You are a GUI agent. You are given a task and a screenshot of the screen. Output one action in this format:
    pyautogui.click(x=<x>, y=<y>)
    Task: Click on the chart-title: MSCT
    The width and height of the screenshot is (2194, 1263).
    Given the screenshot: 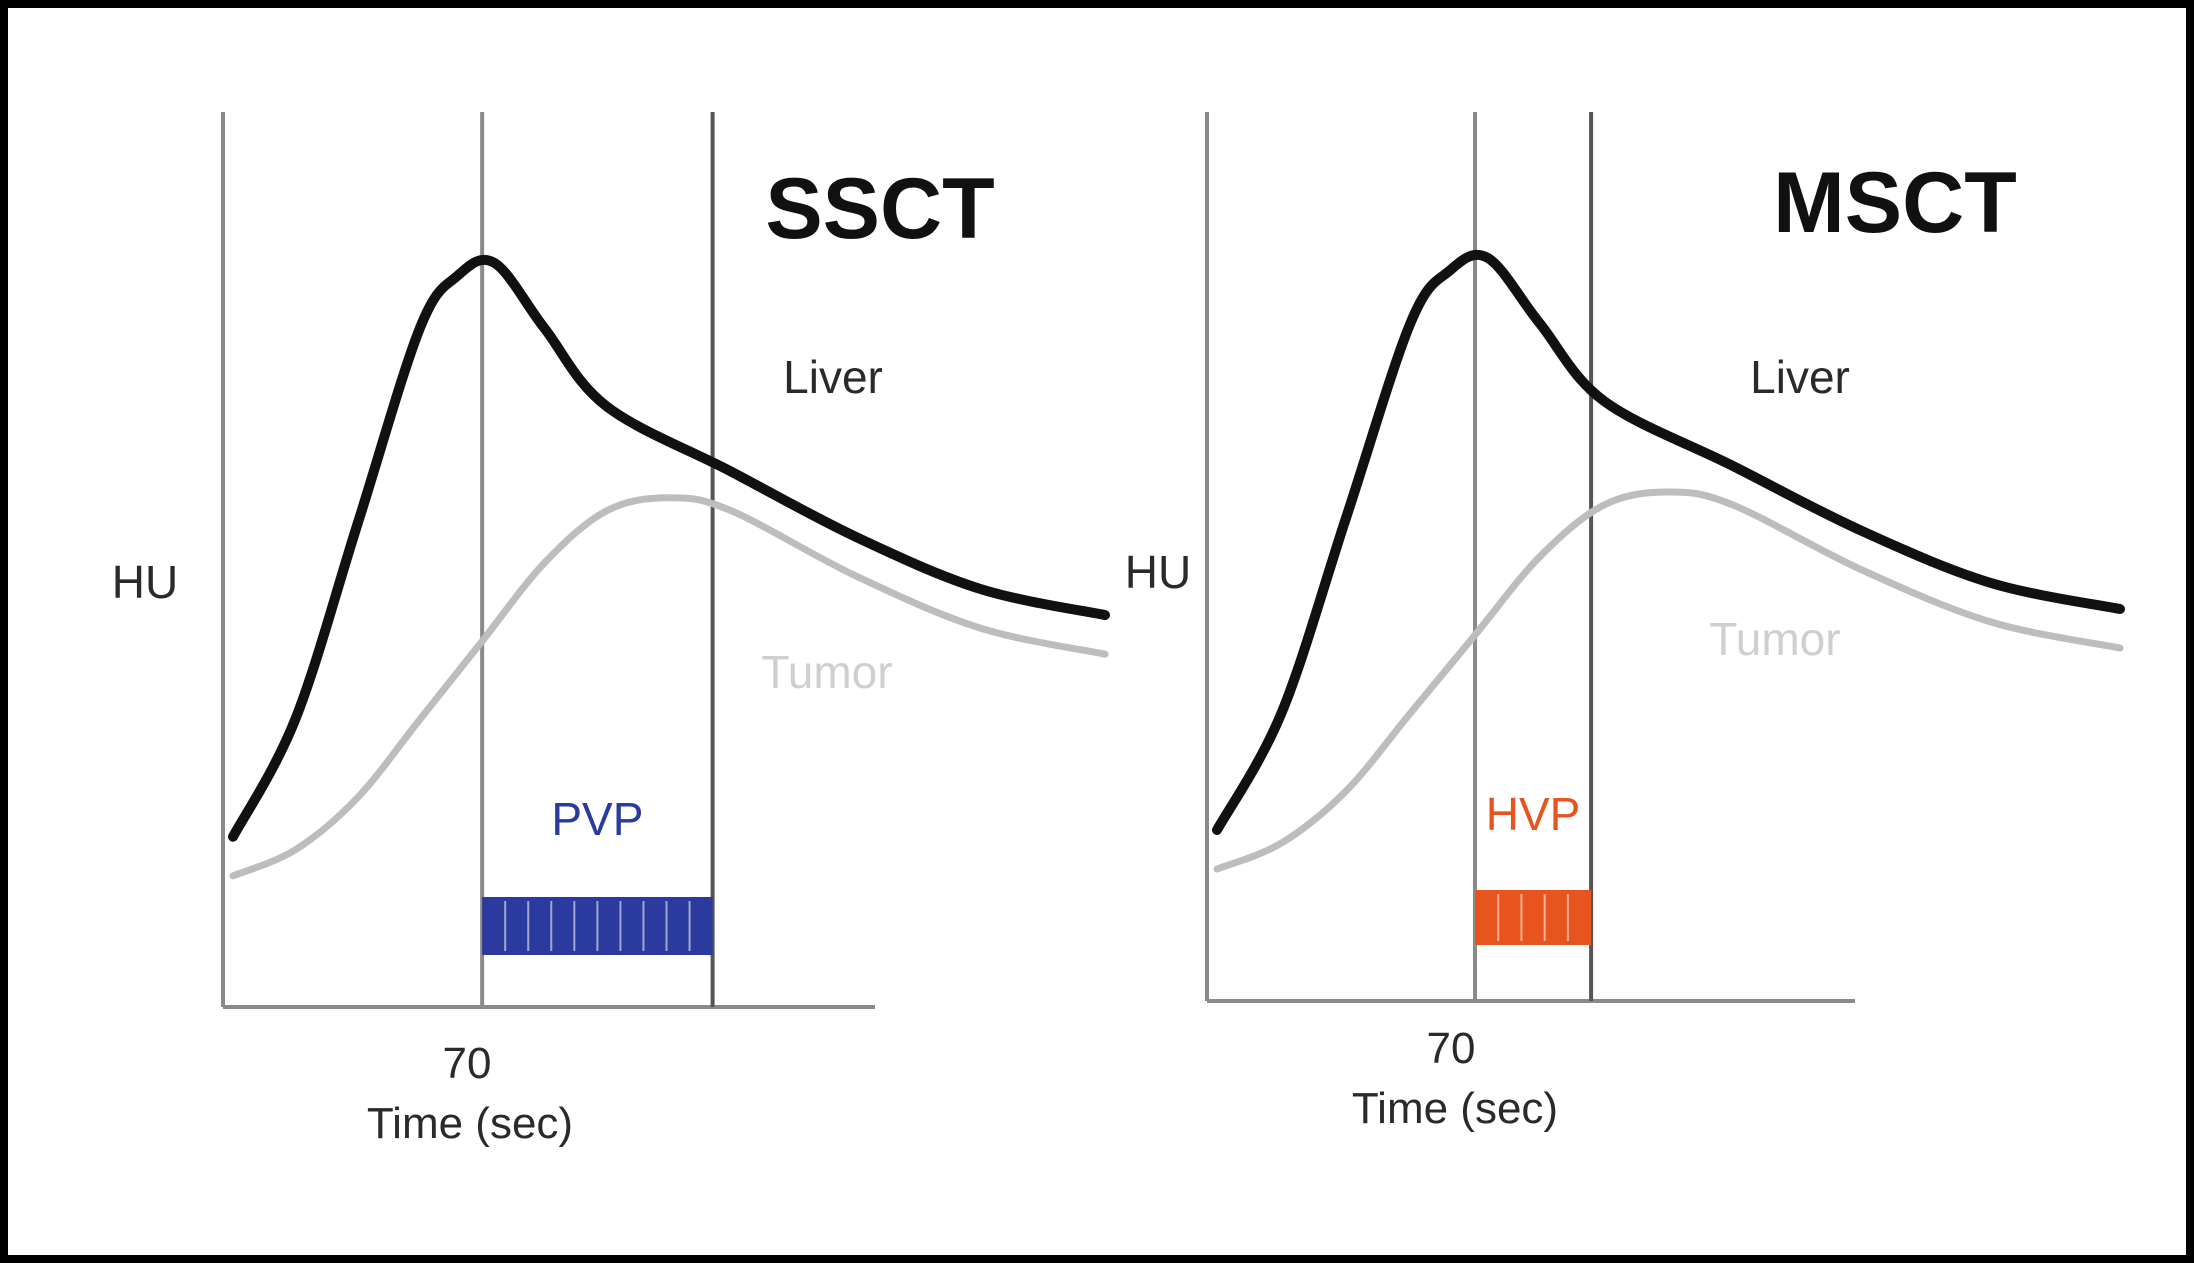 What is the action you would take?
    pyautogui.click(x=1895, y=203)
    